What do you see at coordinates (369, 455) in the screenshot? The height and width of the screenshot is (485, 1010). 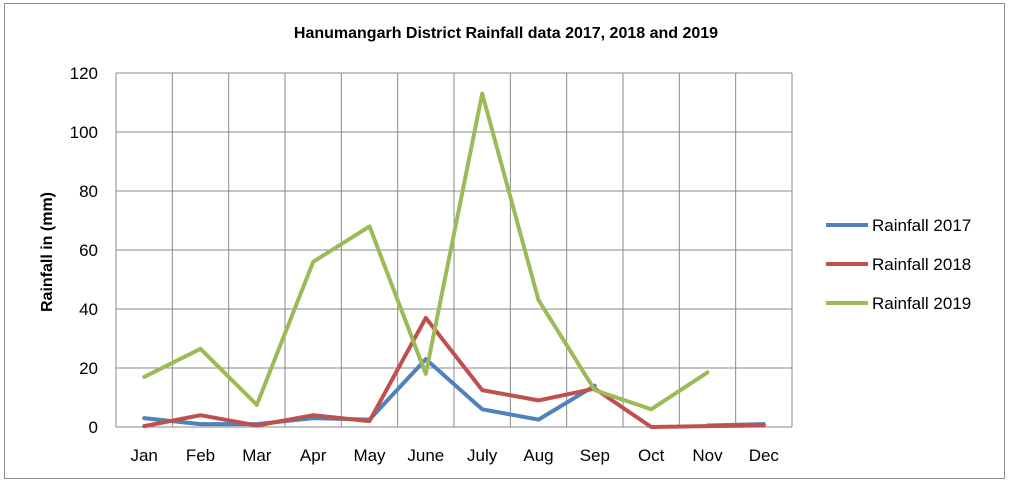 I see `x-tick-label: May` at bounding box center [369, 455].